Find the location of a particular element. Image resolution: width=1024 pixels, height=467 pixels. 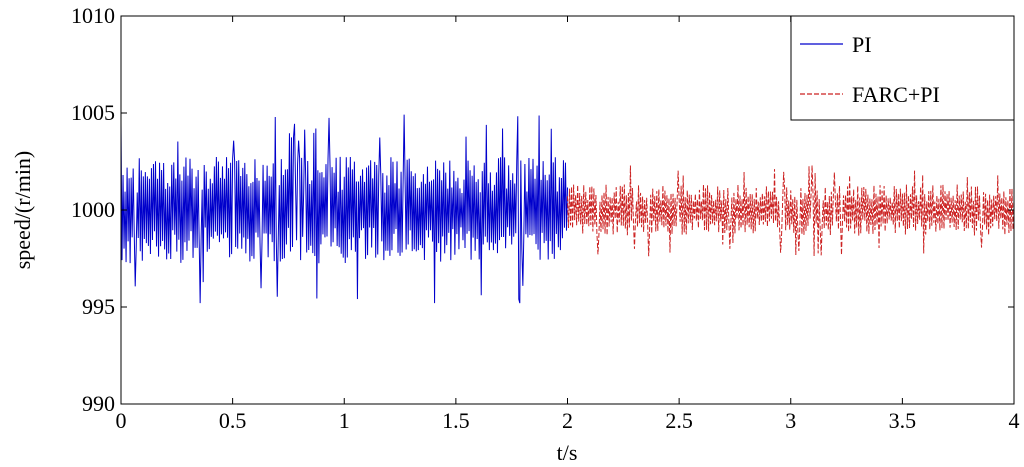

legend: PI FARC+PI is located at coordinates (902, 68).